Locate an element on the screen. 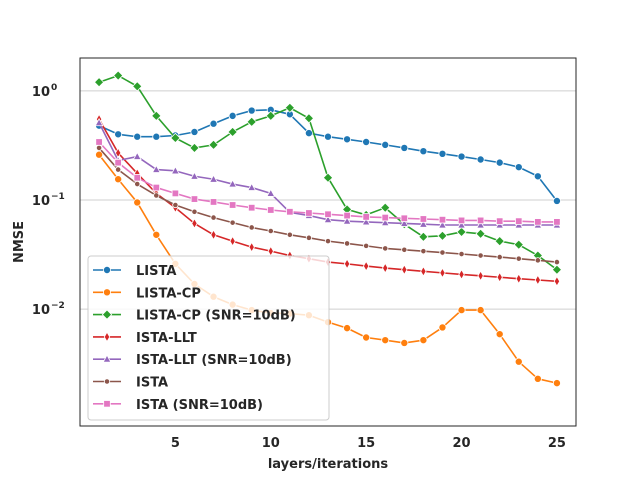 The image size is (640, 484). legend-item: LISTA-CP (SNR=10dB) is located at coordinates (194, 316).